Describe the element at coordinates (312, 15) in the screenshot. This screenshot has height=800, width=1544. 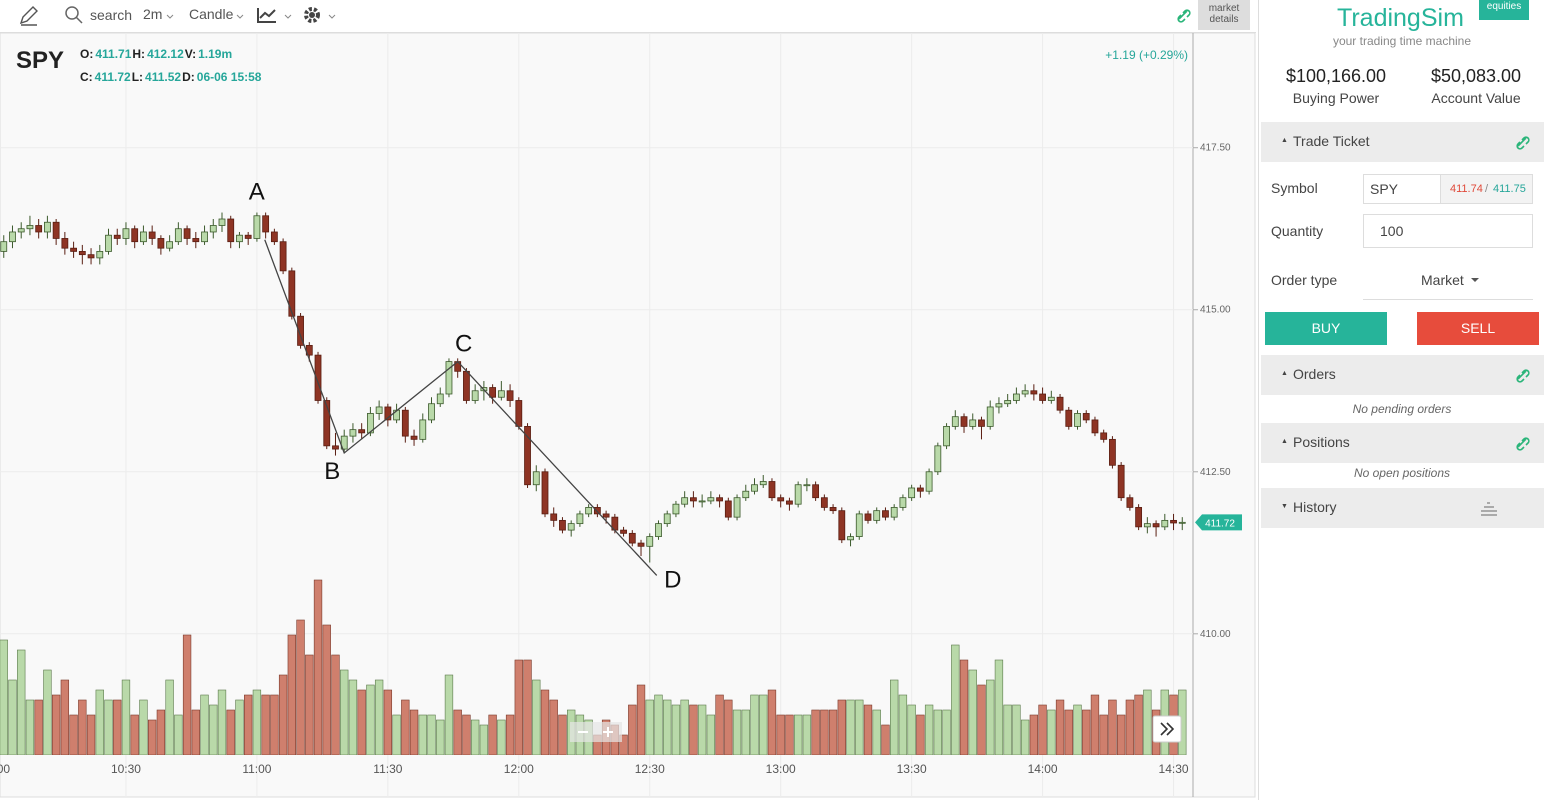
I see `settings-icon` at that location.